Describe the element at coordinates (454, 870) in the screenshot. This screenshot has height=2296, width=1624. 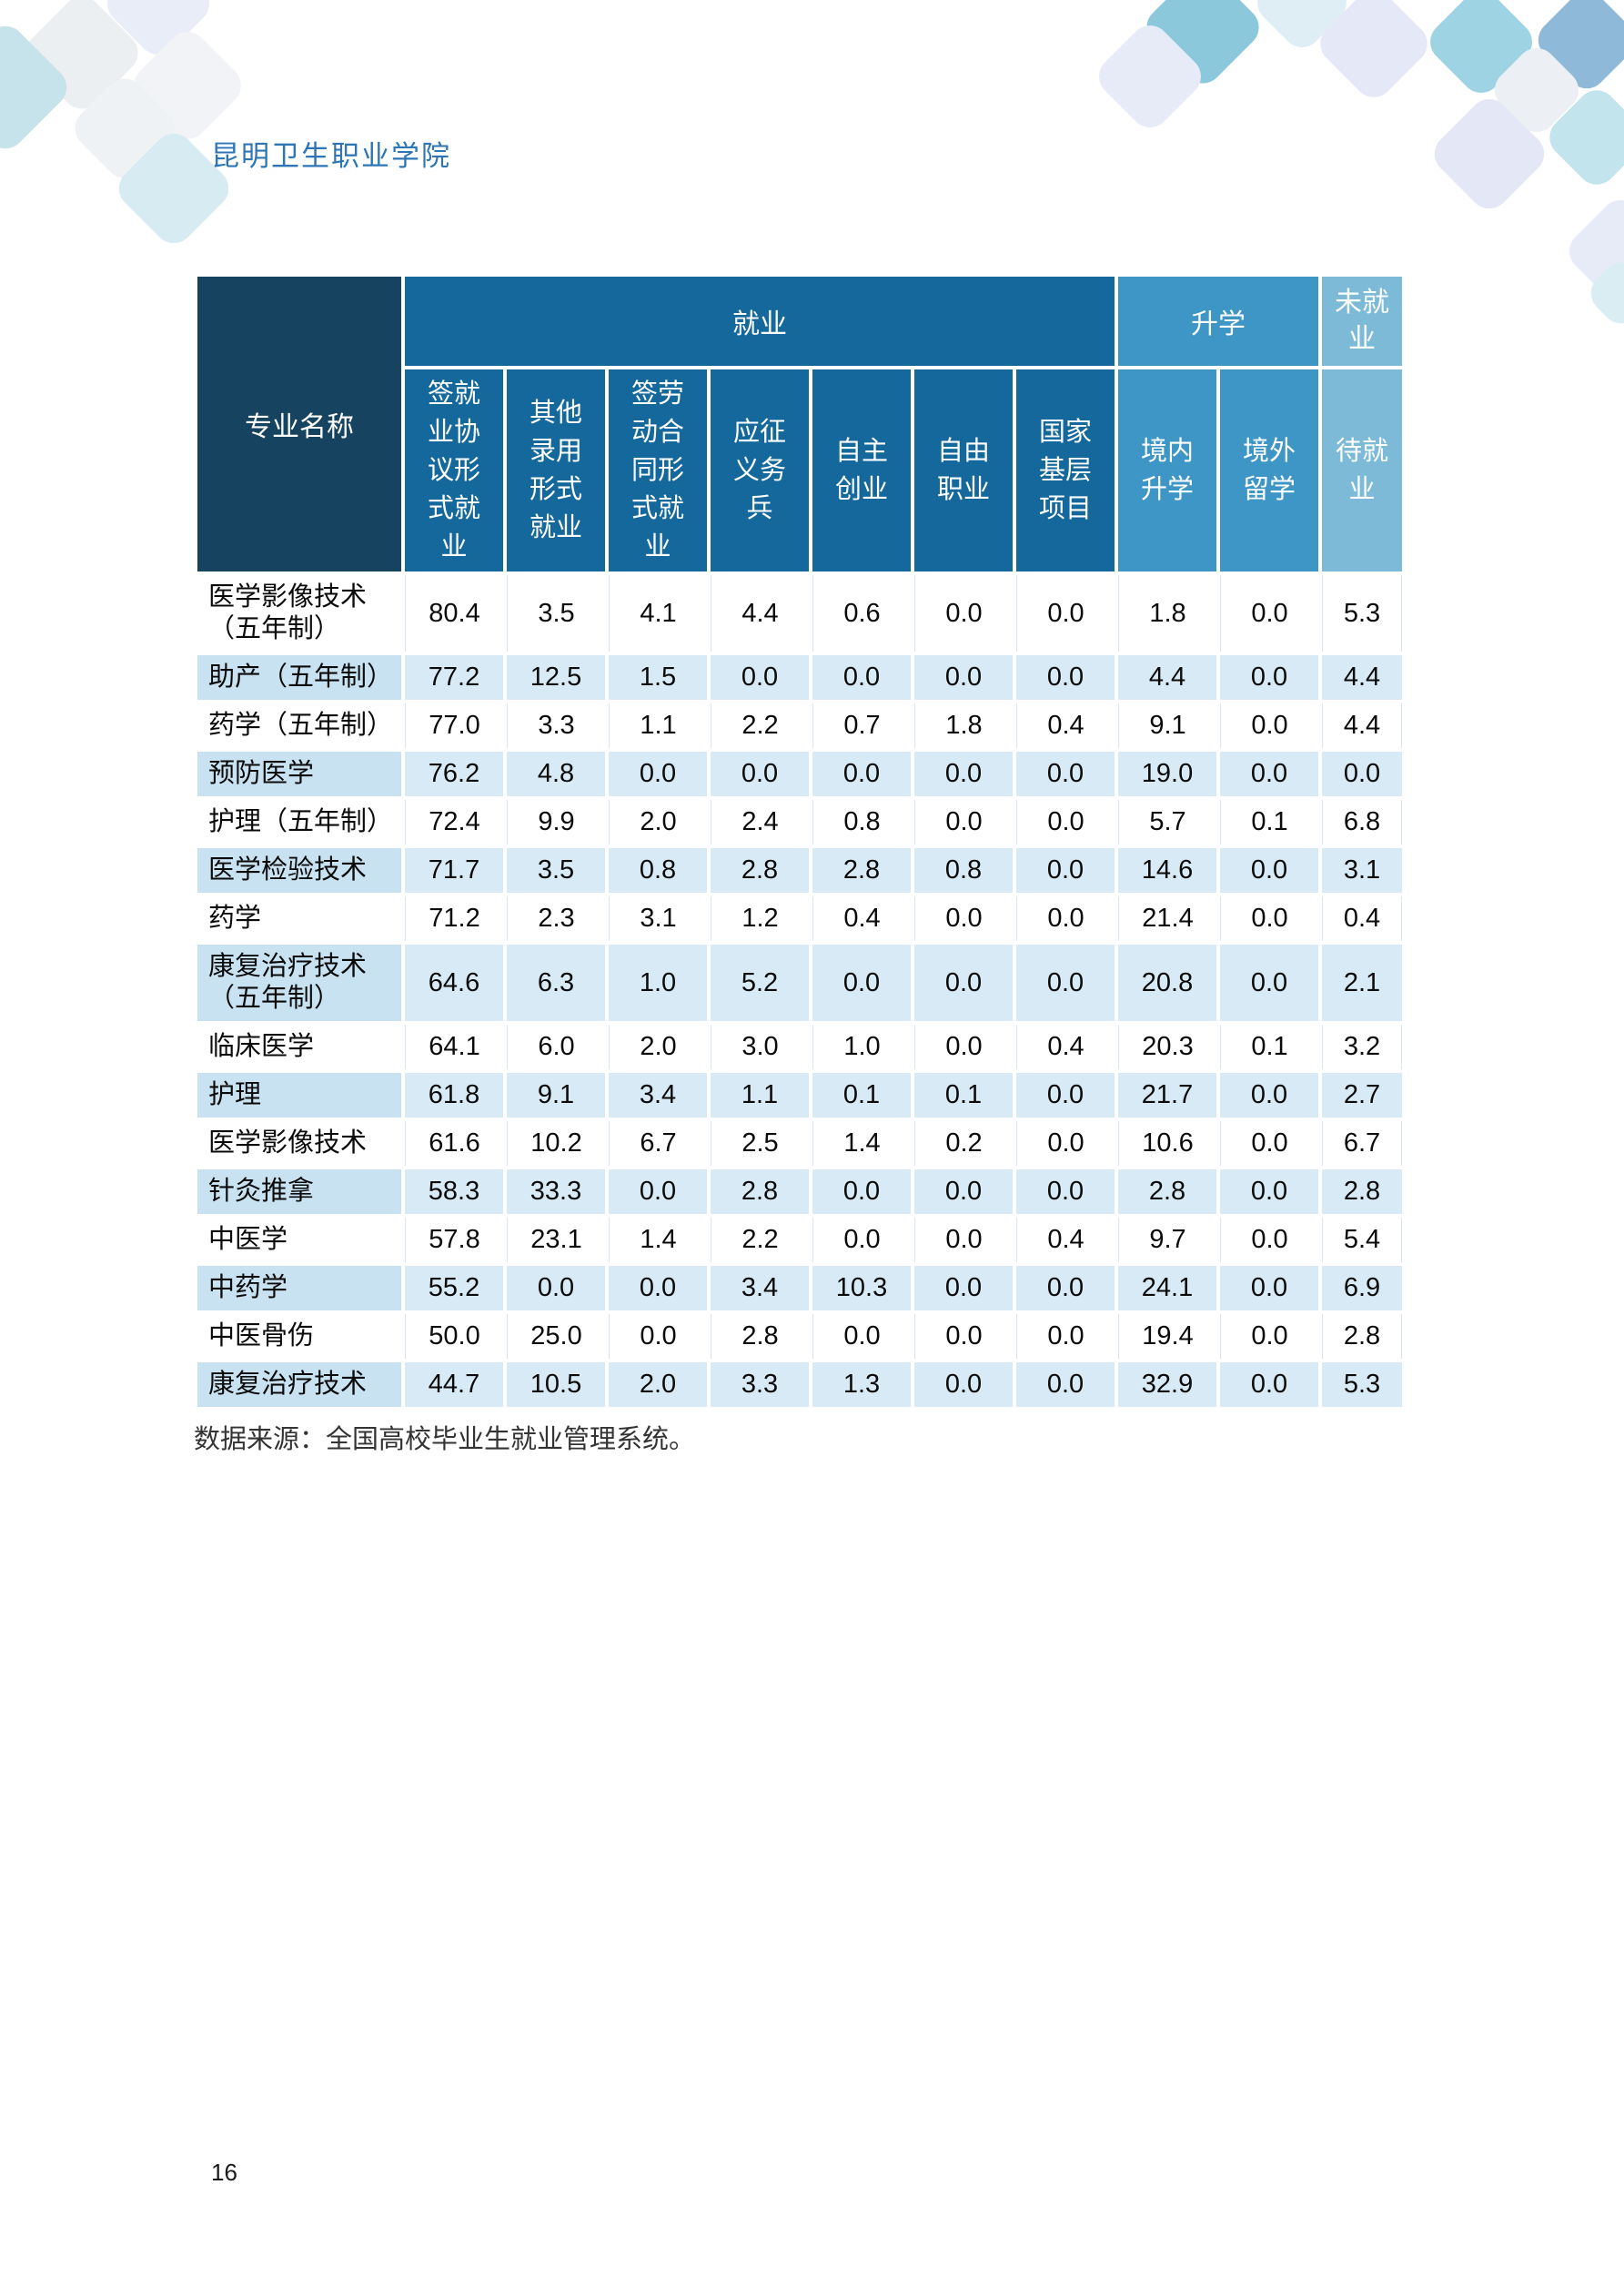
I see `value-cell: 71.7` at that location.